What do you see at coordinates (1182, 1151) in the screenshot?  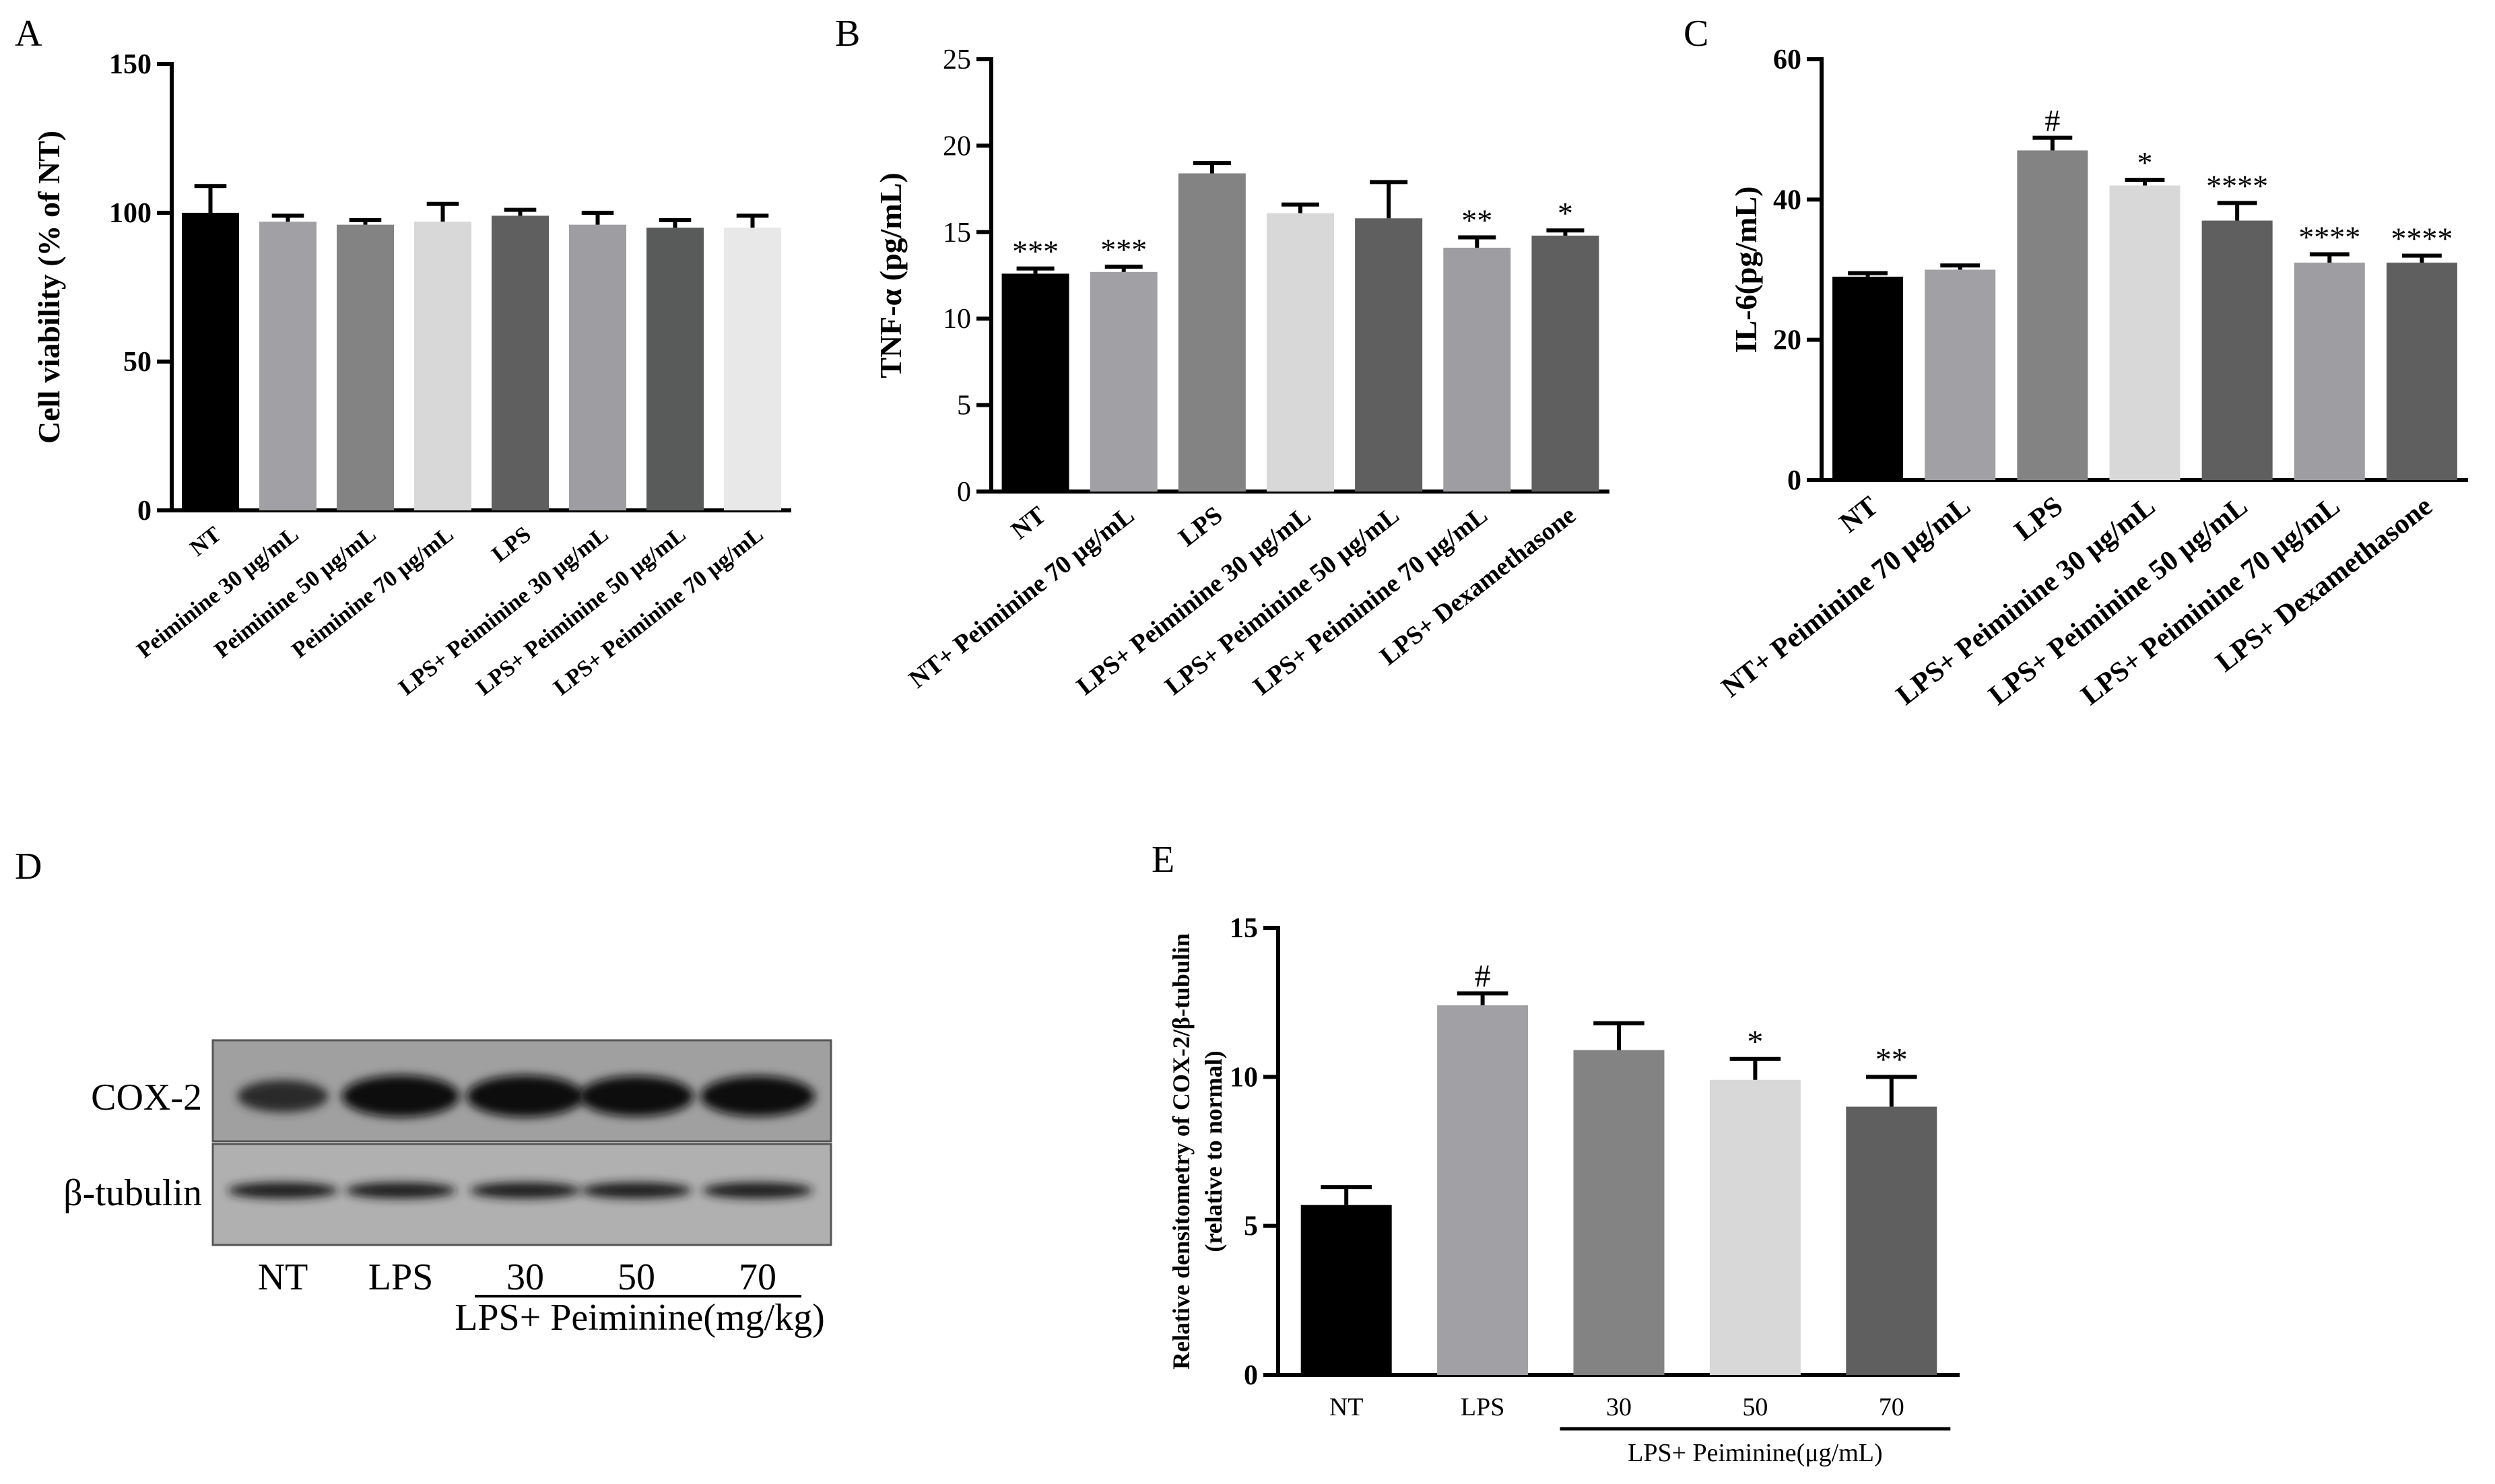 I see `y-axis-title: Relative densitometry of COX-2/β-tubulin` at bounding box center [1182, 1151].